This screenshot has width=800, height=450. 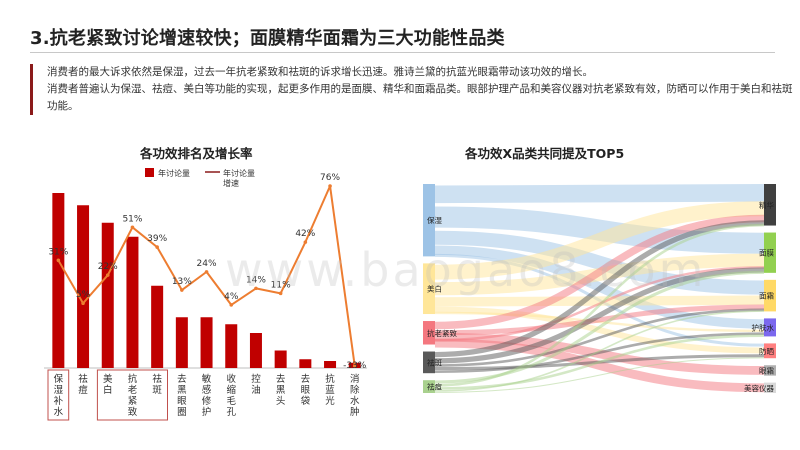 What do you see at coordinates (355, 412) in the screenshot?
I see `category-char: 肿` at bounding box center [355, 412].